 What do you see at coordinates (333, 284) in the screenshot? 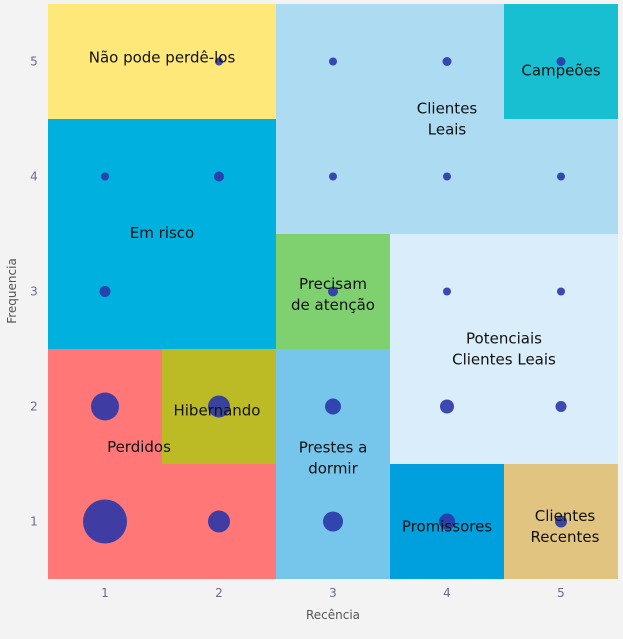
I see `segment-label-precisam-de-atencao: Precisam` at bounding box center [333, 284].